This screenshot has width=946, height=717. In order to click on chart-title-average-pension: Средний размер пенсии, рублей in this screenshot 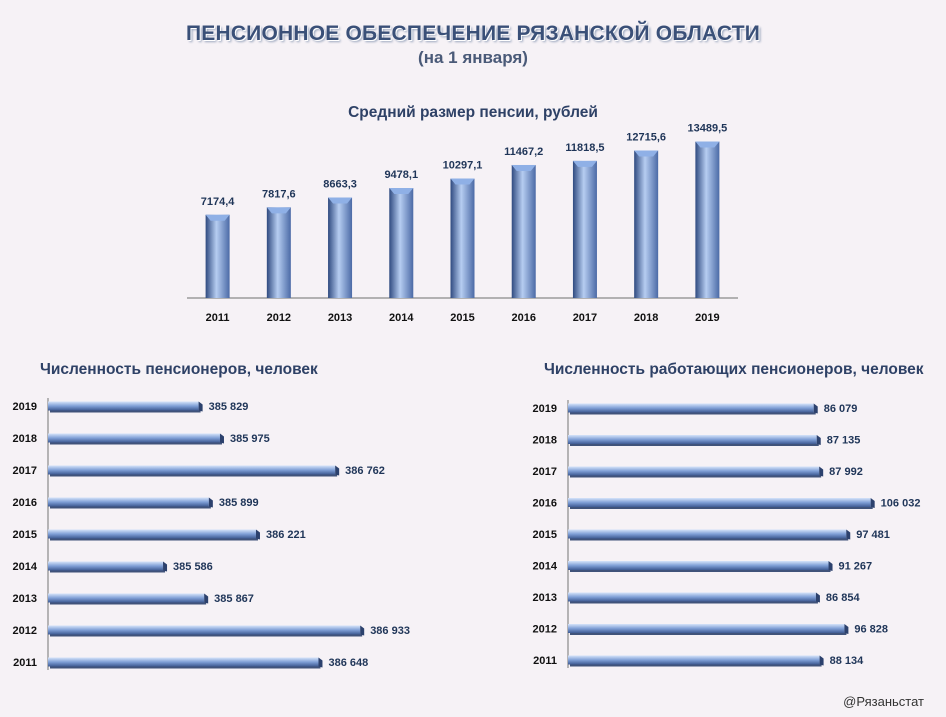, I will do `click(473, 112)`.